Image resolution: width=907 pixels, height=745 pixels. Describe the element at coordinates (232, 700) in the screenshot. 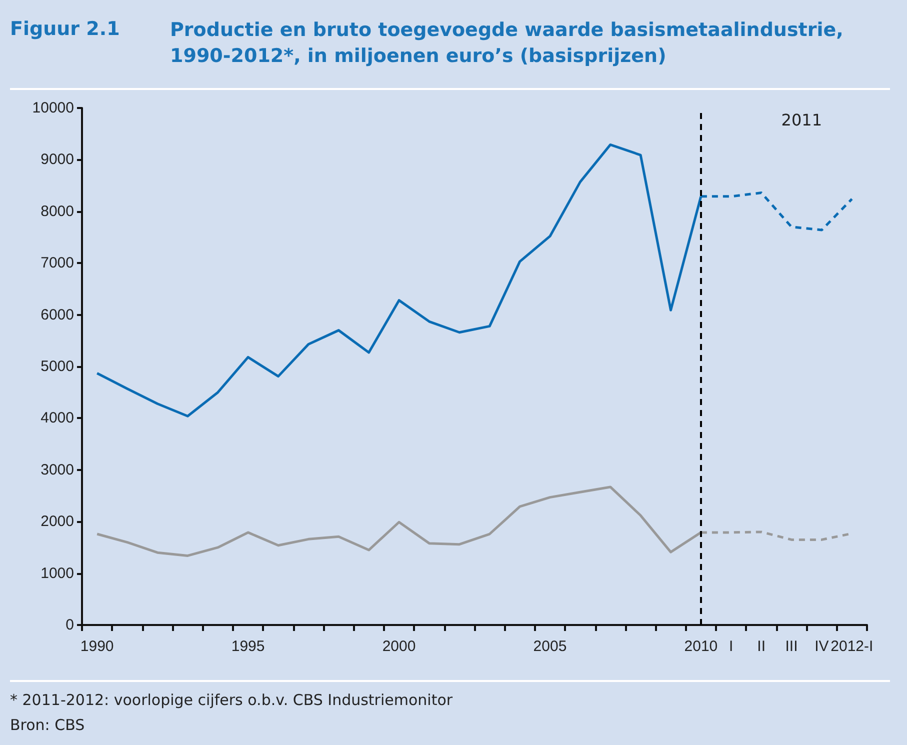

I see `text: * 2011-2012: voorlopige cijfers o.b.v. CBS Industriemonitor` at that location.